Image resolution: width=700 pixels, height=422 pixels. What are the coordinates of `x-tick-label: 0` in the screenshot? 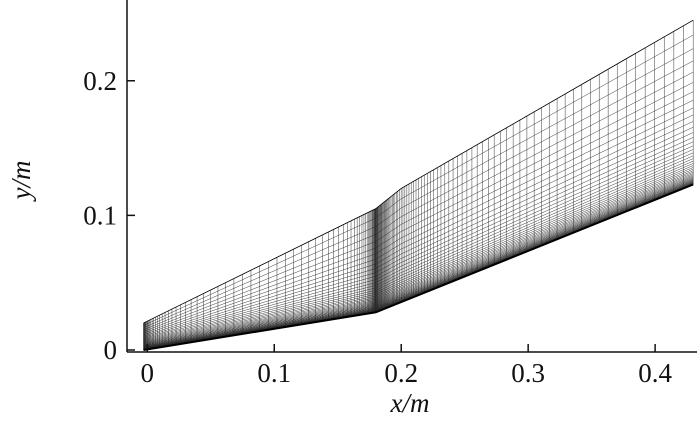 It's located at (148, 373).